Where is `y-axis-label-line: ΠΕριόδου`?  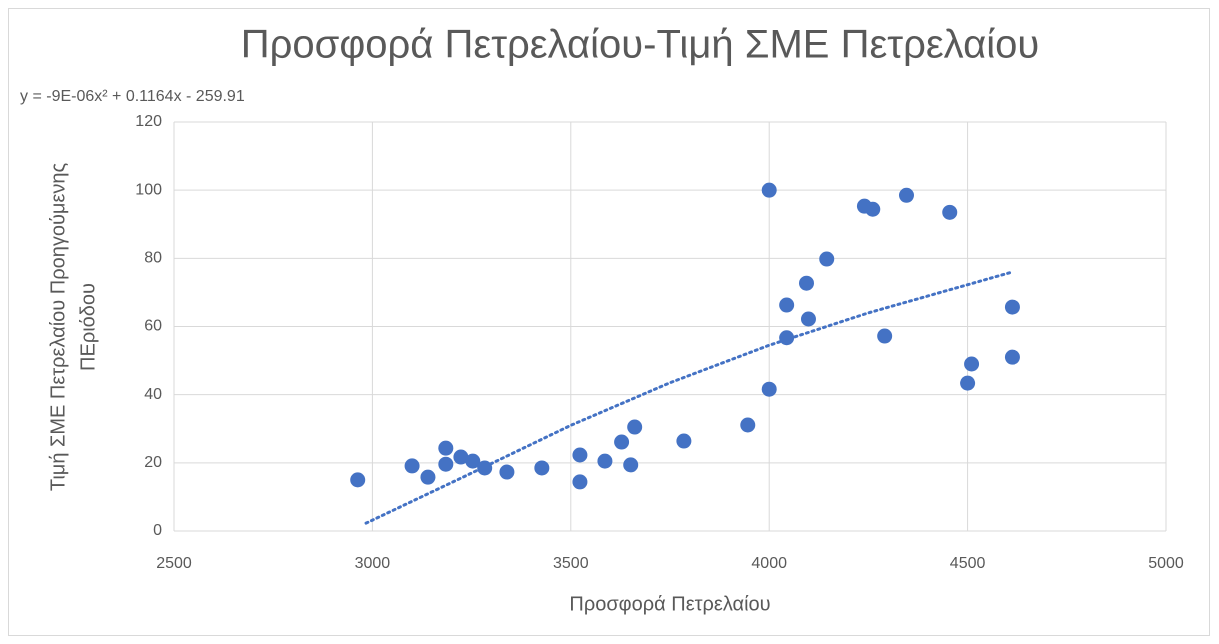
y-axis-label-line: ΠΕριόδου is located at coordinates (88, 327).